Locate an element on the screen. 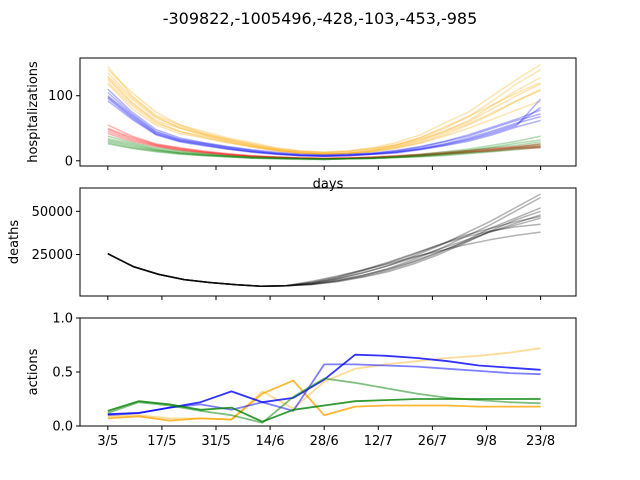  x-tick-label: 14/6 is located at coordinates (270, 441).